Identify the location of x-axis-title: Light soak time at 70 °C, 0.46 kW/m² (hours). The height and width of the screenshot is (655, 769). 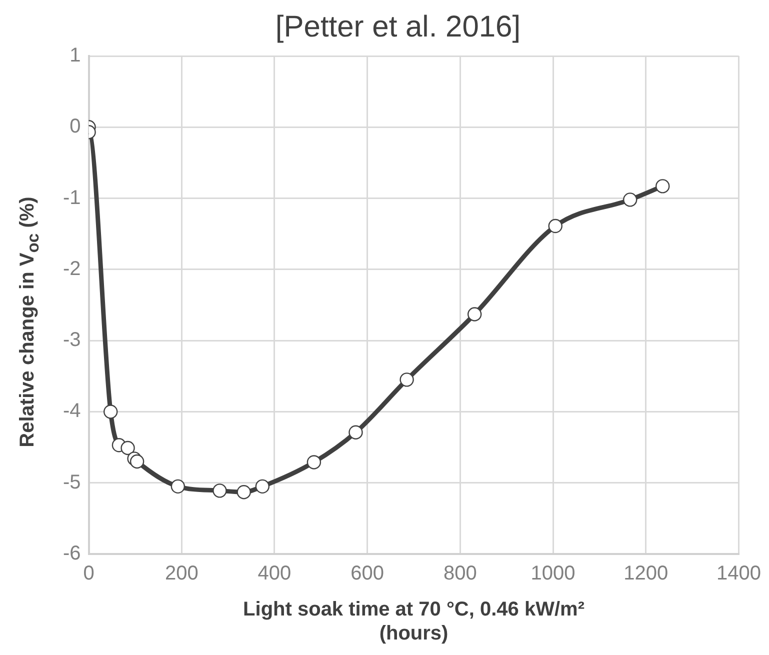
(414, 621).